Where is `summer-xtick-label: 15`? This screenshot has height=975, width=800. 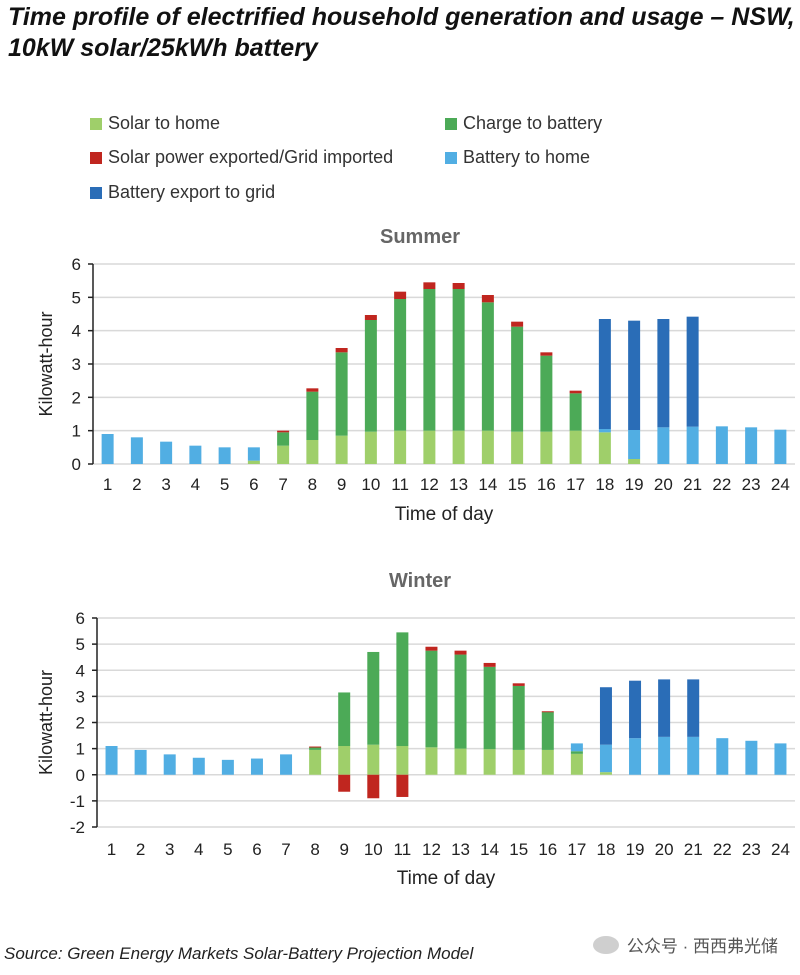 summer-xtick-label: 15 is located at coordinates (517, 484).